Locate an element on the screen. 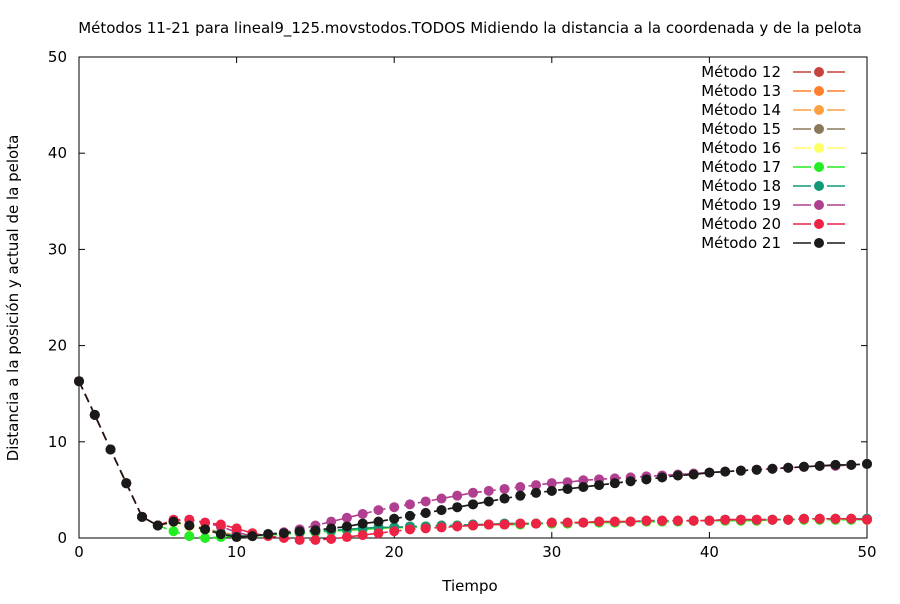  legend-label: Método 15 is located at coordinates (741, 129).